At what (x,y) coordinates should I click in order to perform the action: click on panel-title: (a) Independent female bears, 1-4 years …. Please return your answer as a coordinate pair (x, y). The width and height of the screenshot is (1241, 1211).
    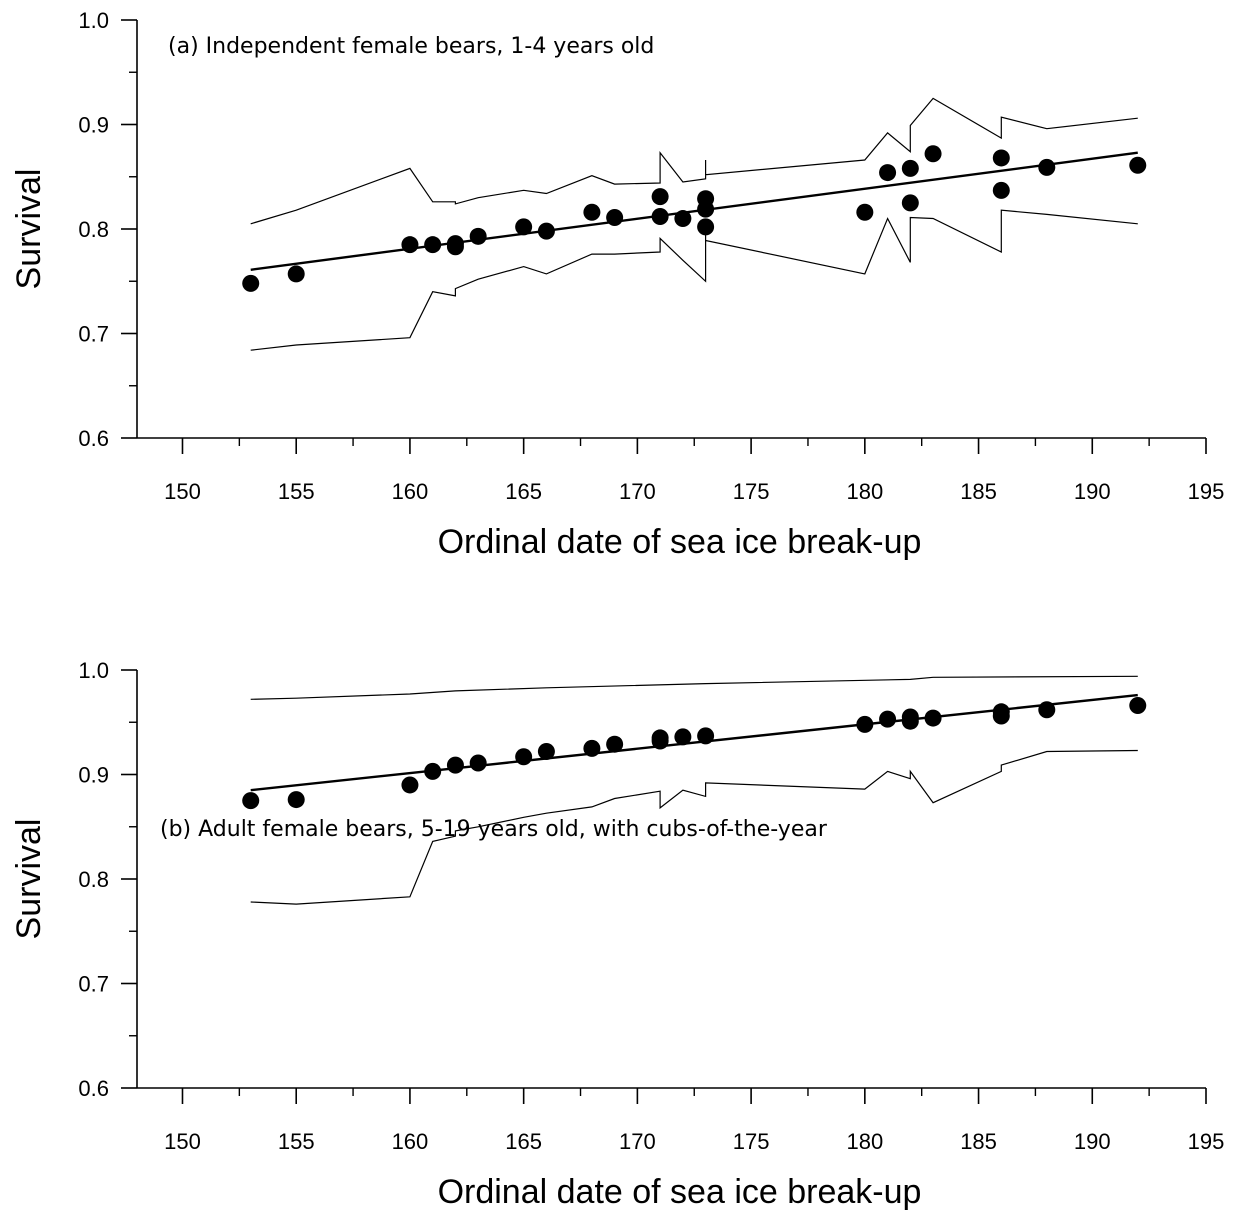
    Looking at the image, I should click on (411, 46).